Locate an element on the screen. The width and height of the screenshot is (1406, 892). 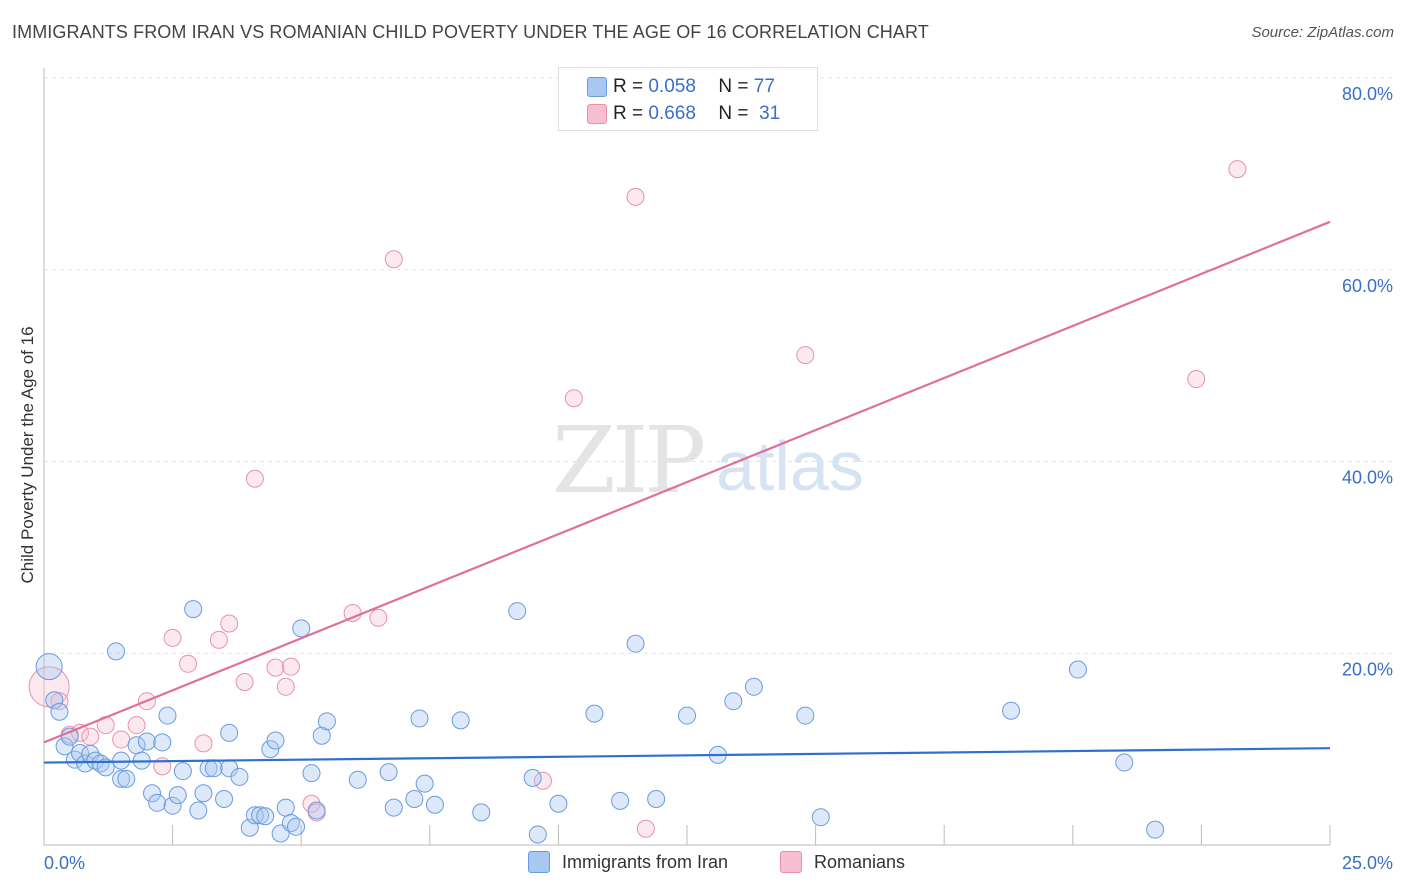
legend-row-iran: R = 0.058 N = 77 is located at coordinates (681, 87).